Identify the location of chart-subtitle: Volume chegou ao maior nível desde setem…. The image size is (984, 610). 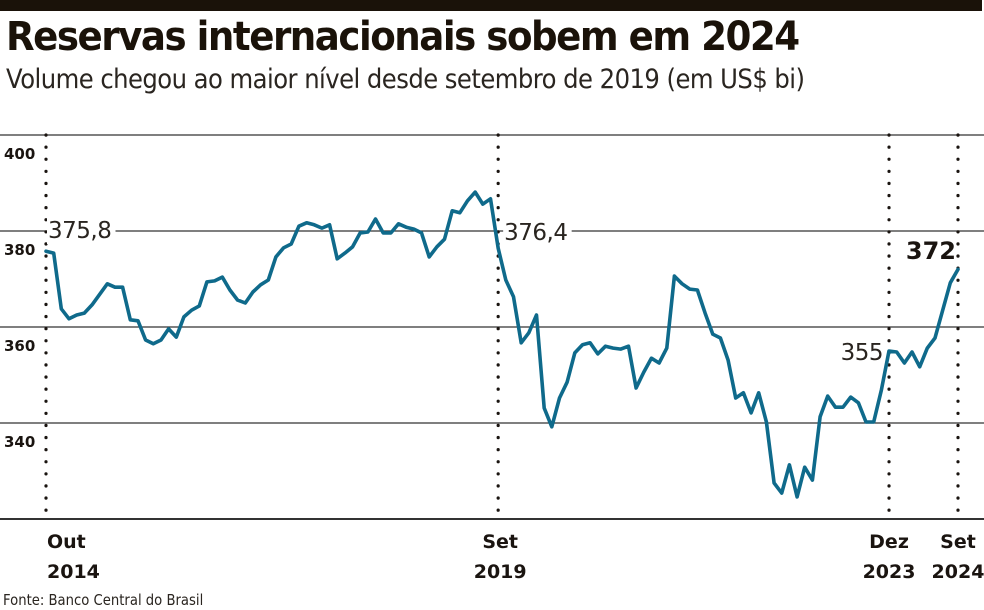
(405, 79).